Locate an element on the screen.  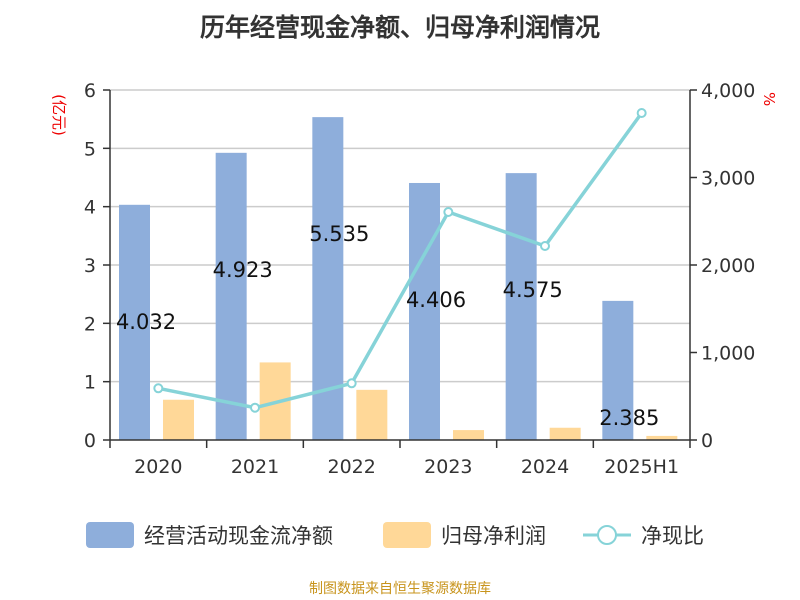
y2-tick-label: 2,000 is located at coordinates (728, 266).